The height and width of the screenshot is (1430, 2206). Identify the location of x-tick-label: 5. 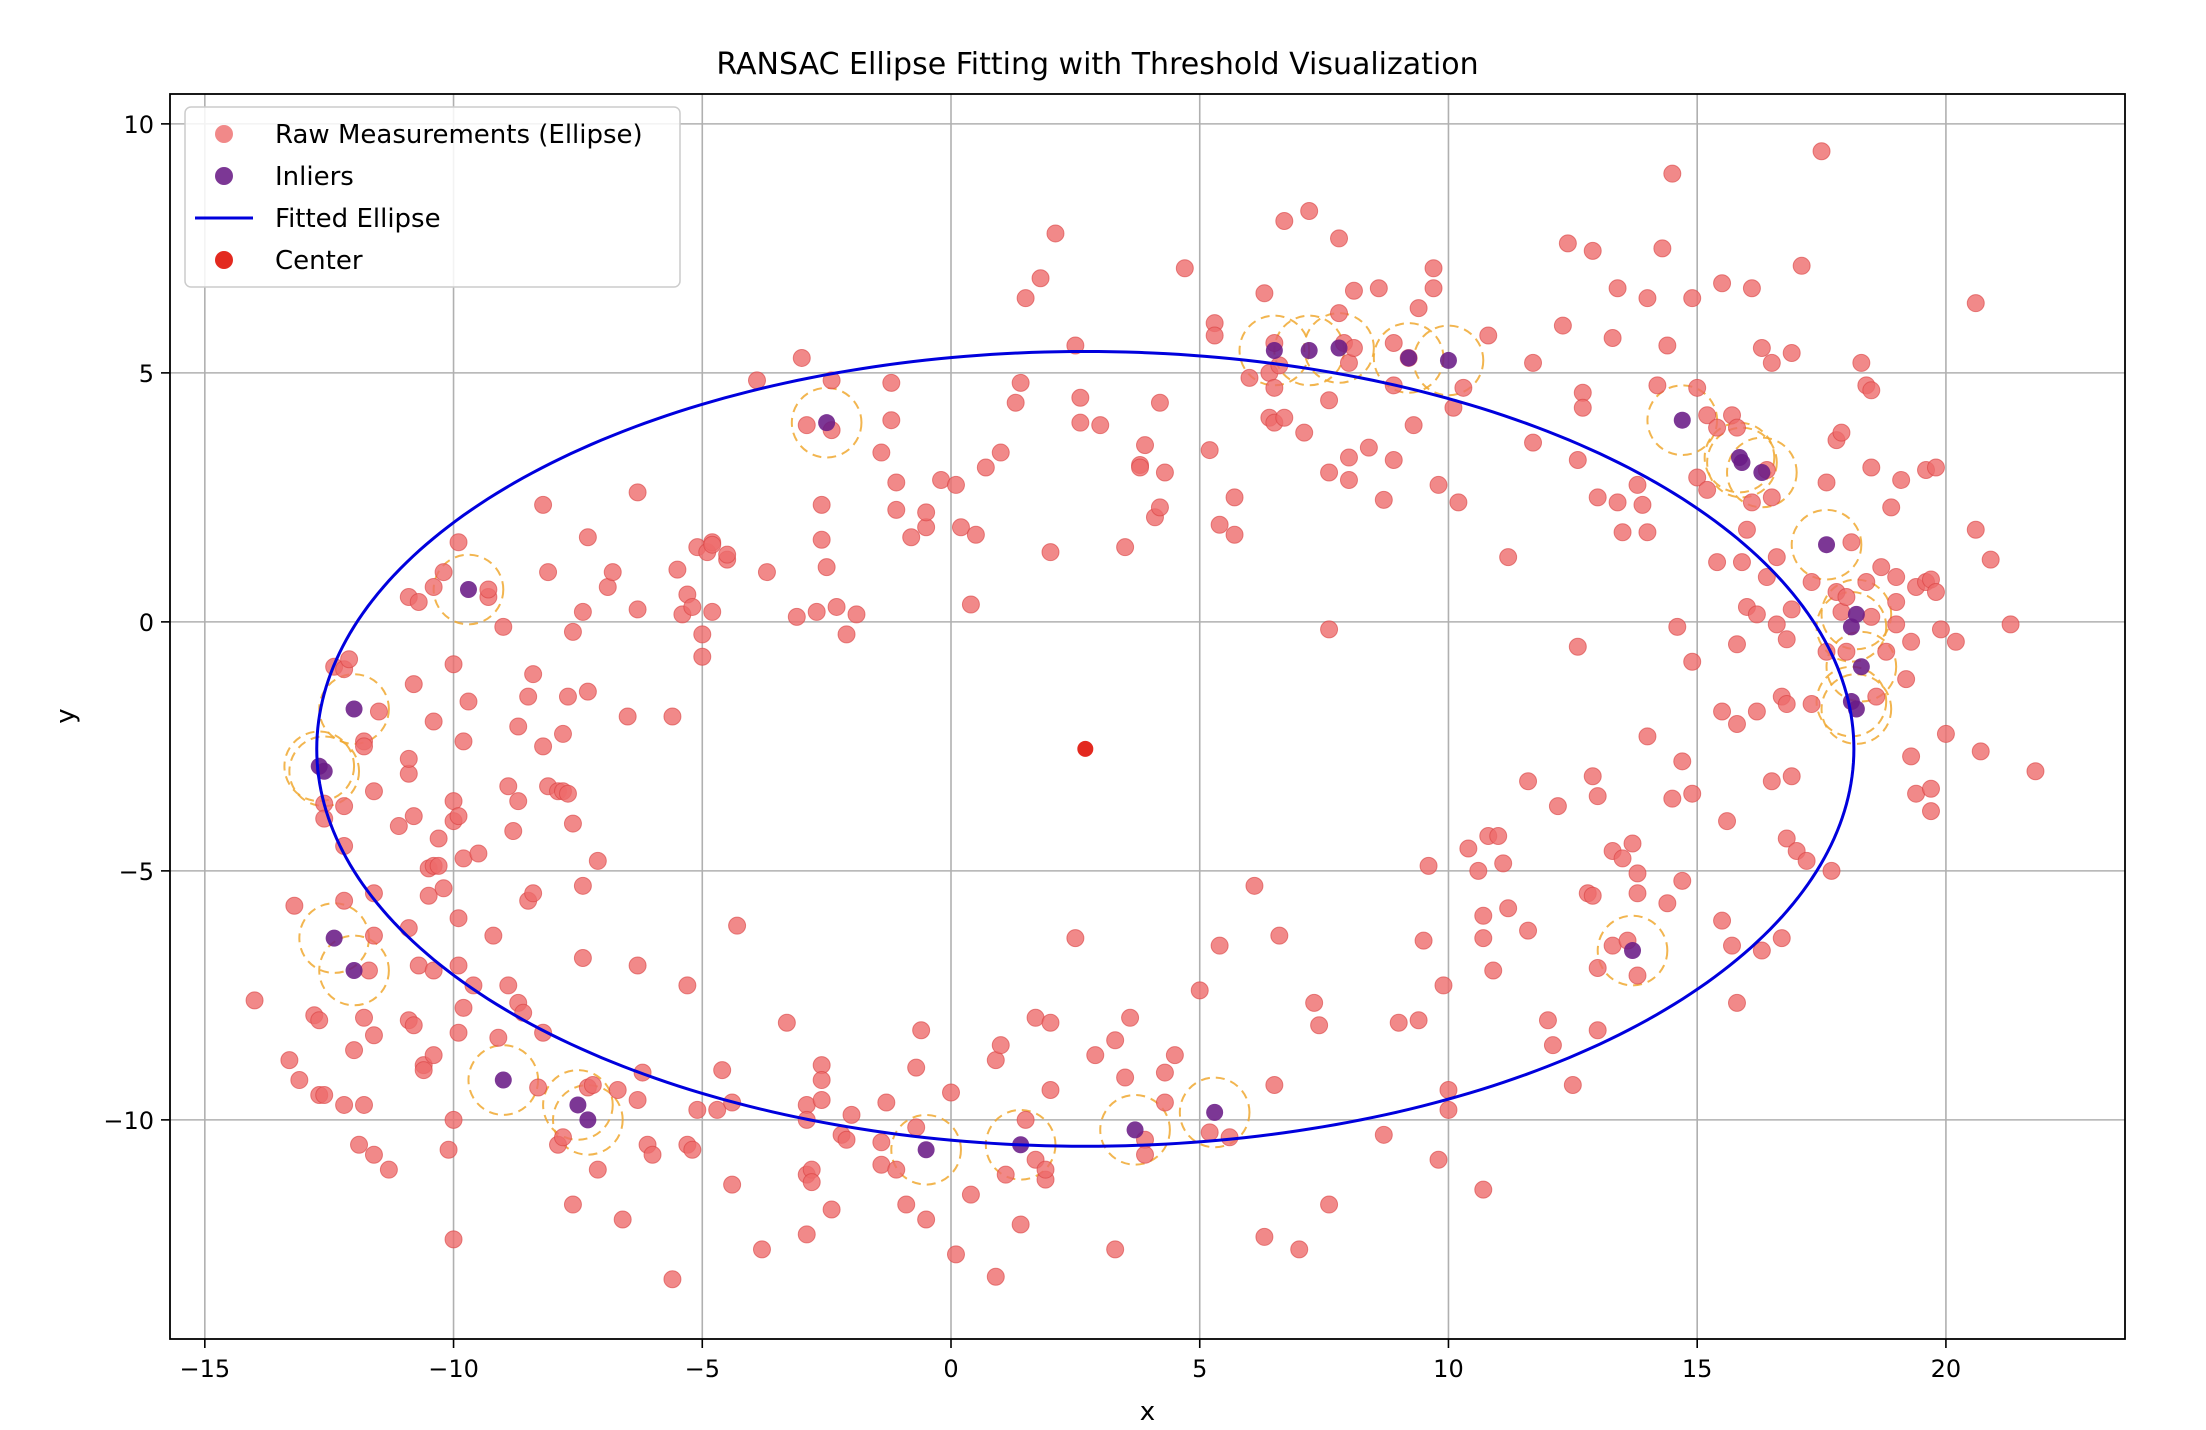
(1199, 1369).